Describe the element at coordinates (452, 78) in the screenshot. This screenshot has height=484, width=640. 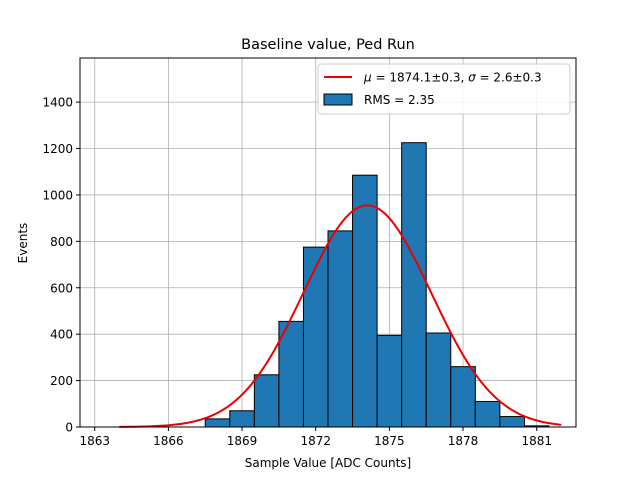
I see `legend-fit-label: μ = 1874.1±0.3, σ = 2.6±0.3` at that location.